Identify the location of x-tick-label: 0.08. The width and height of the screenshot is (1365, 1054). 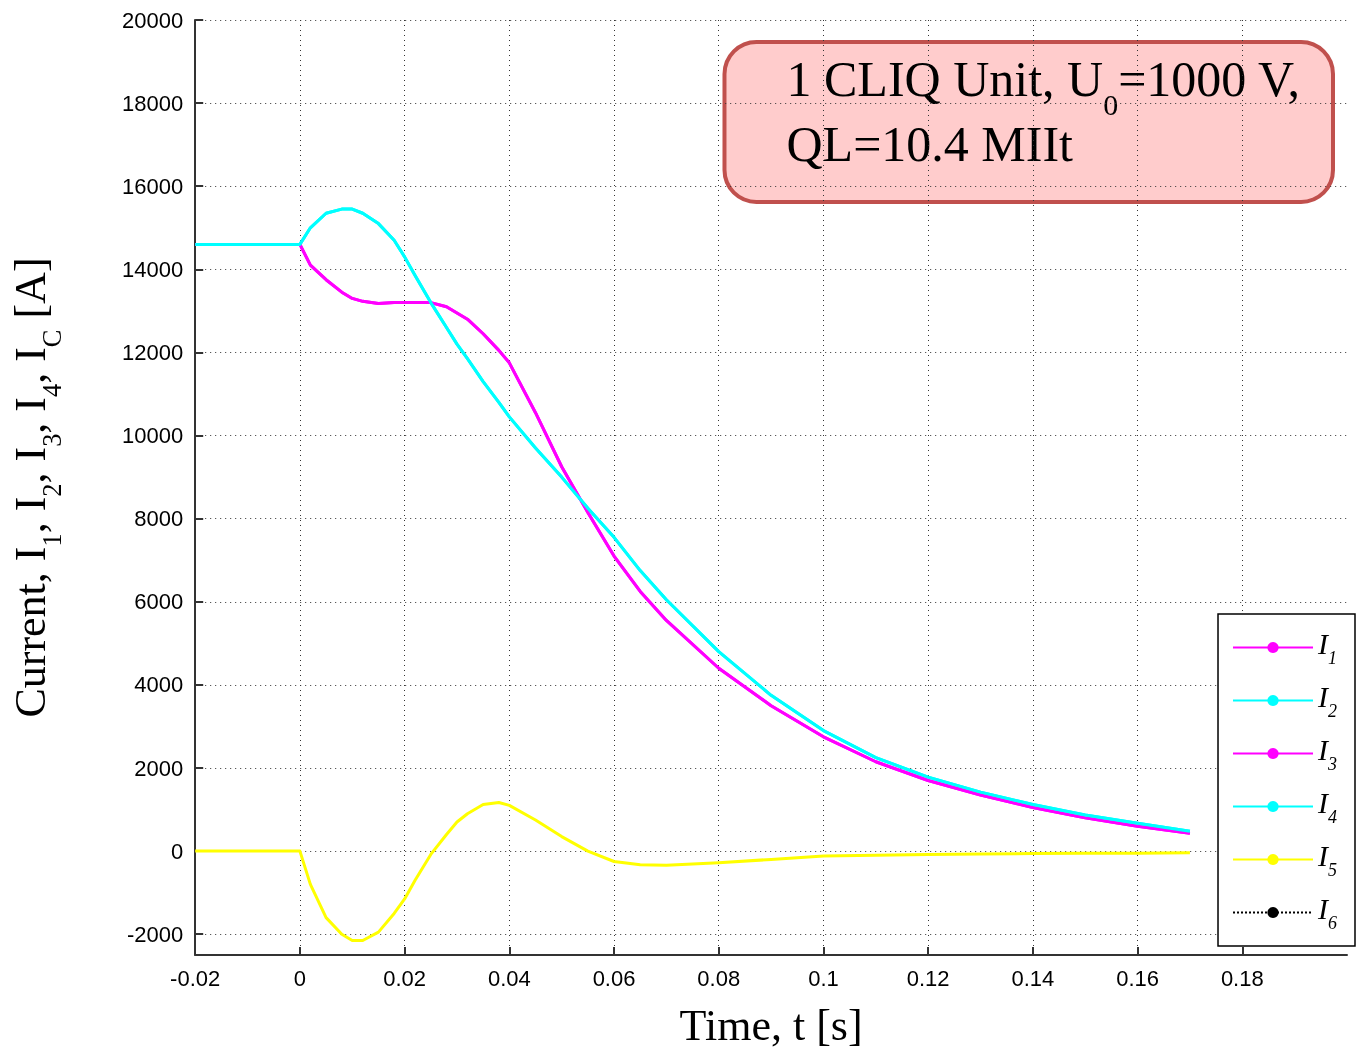
(719, 978).